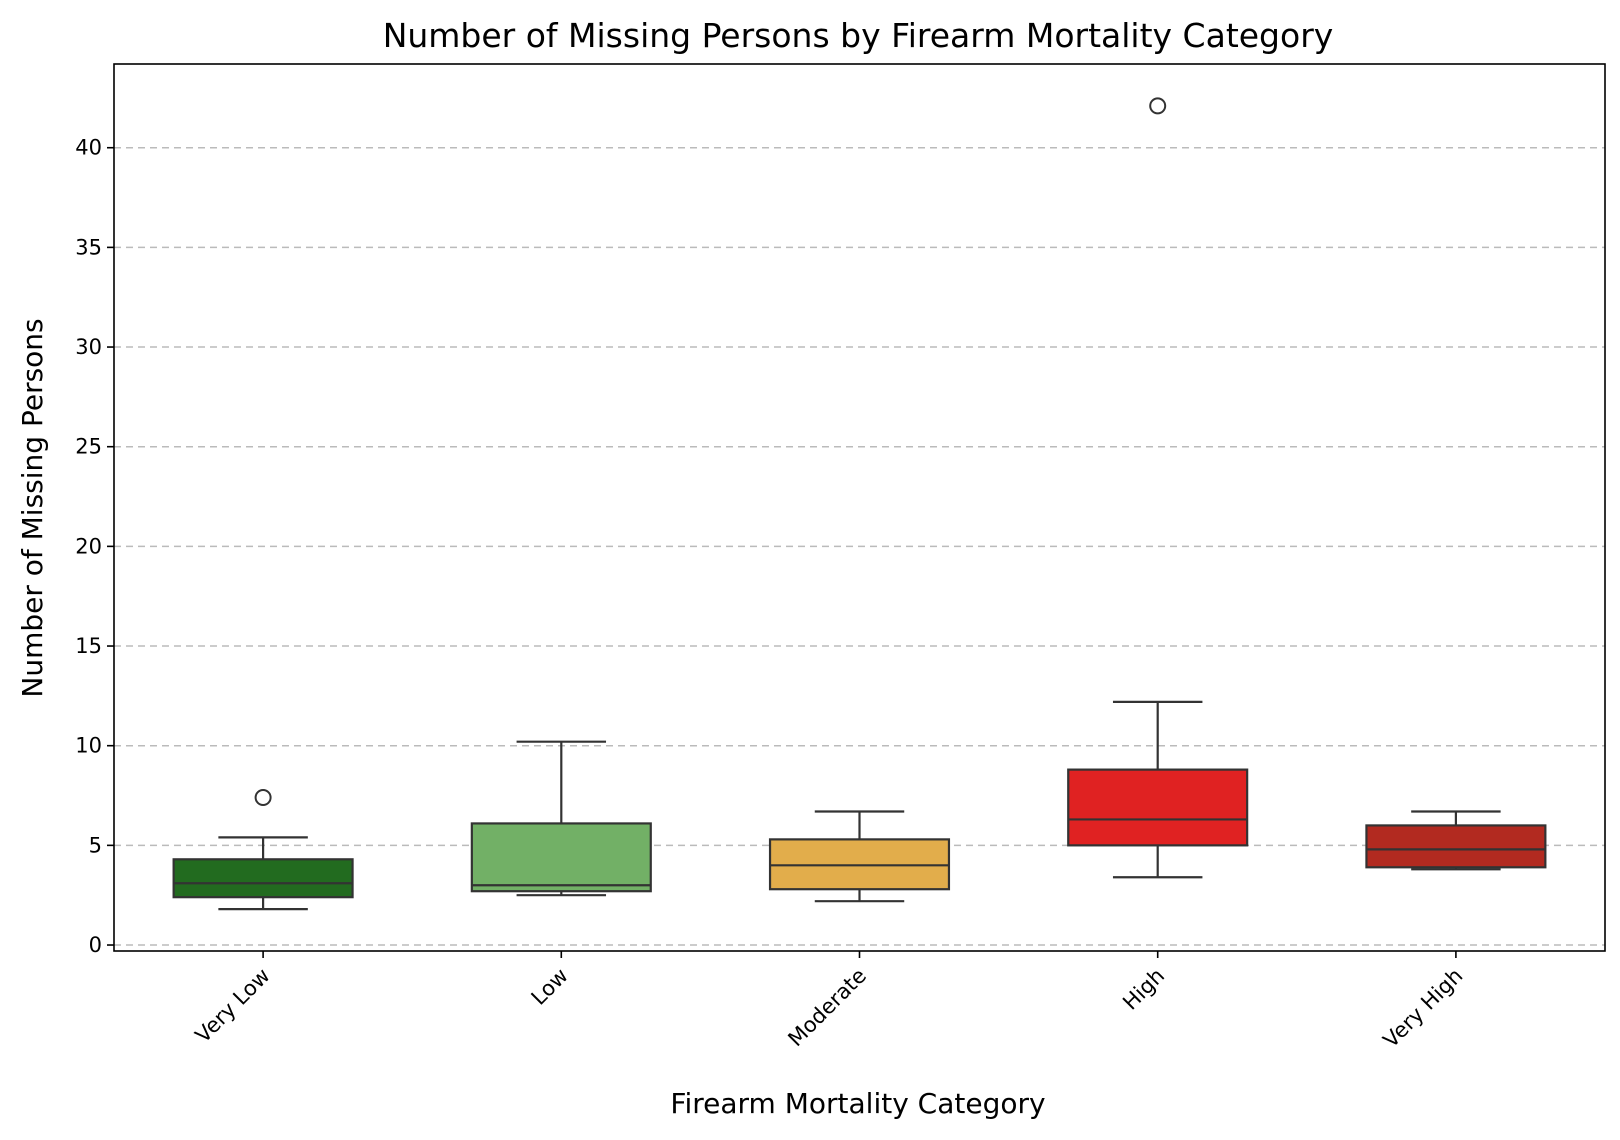 The height and width of the screenshot is (1140, 1620). What do you see at coordinates (1143, 989) in the screenshot?
I see `x-tick-label: High` at bounding box center [1143, 989].